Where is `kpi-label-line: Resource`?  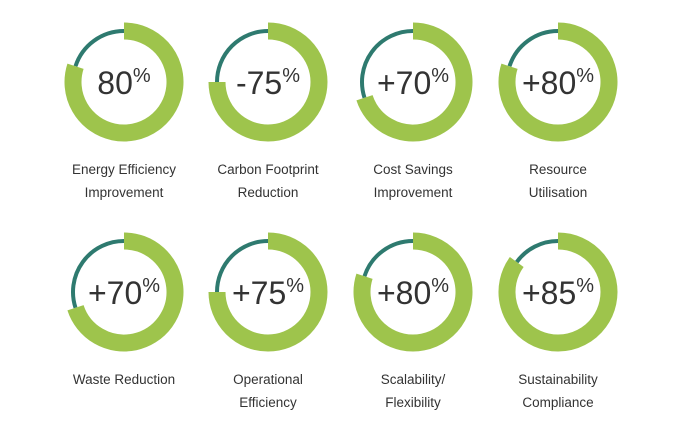 kpi-label-line: Resource is located at coordinates (558, 169).